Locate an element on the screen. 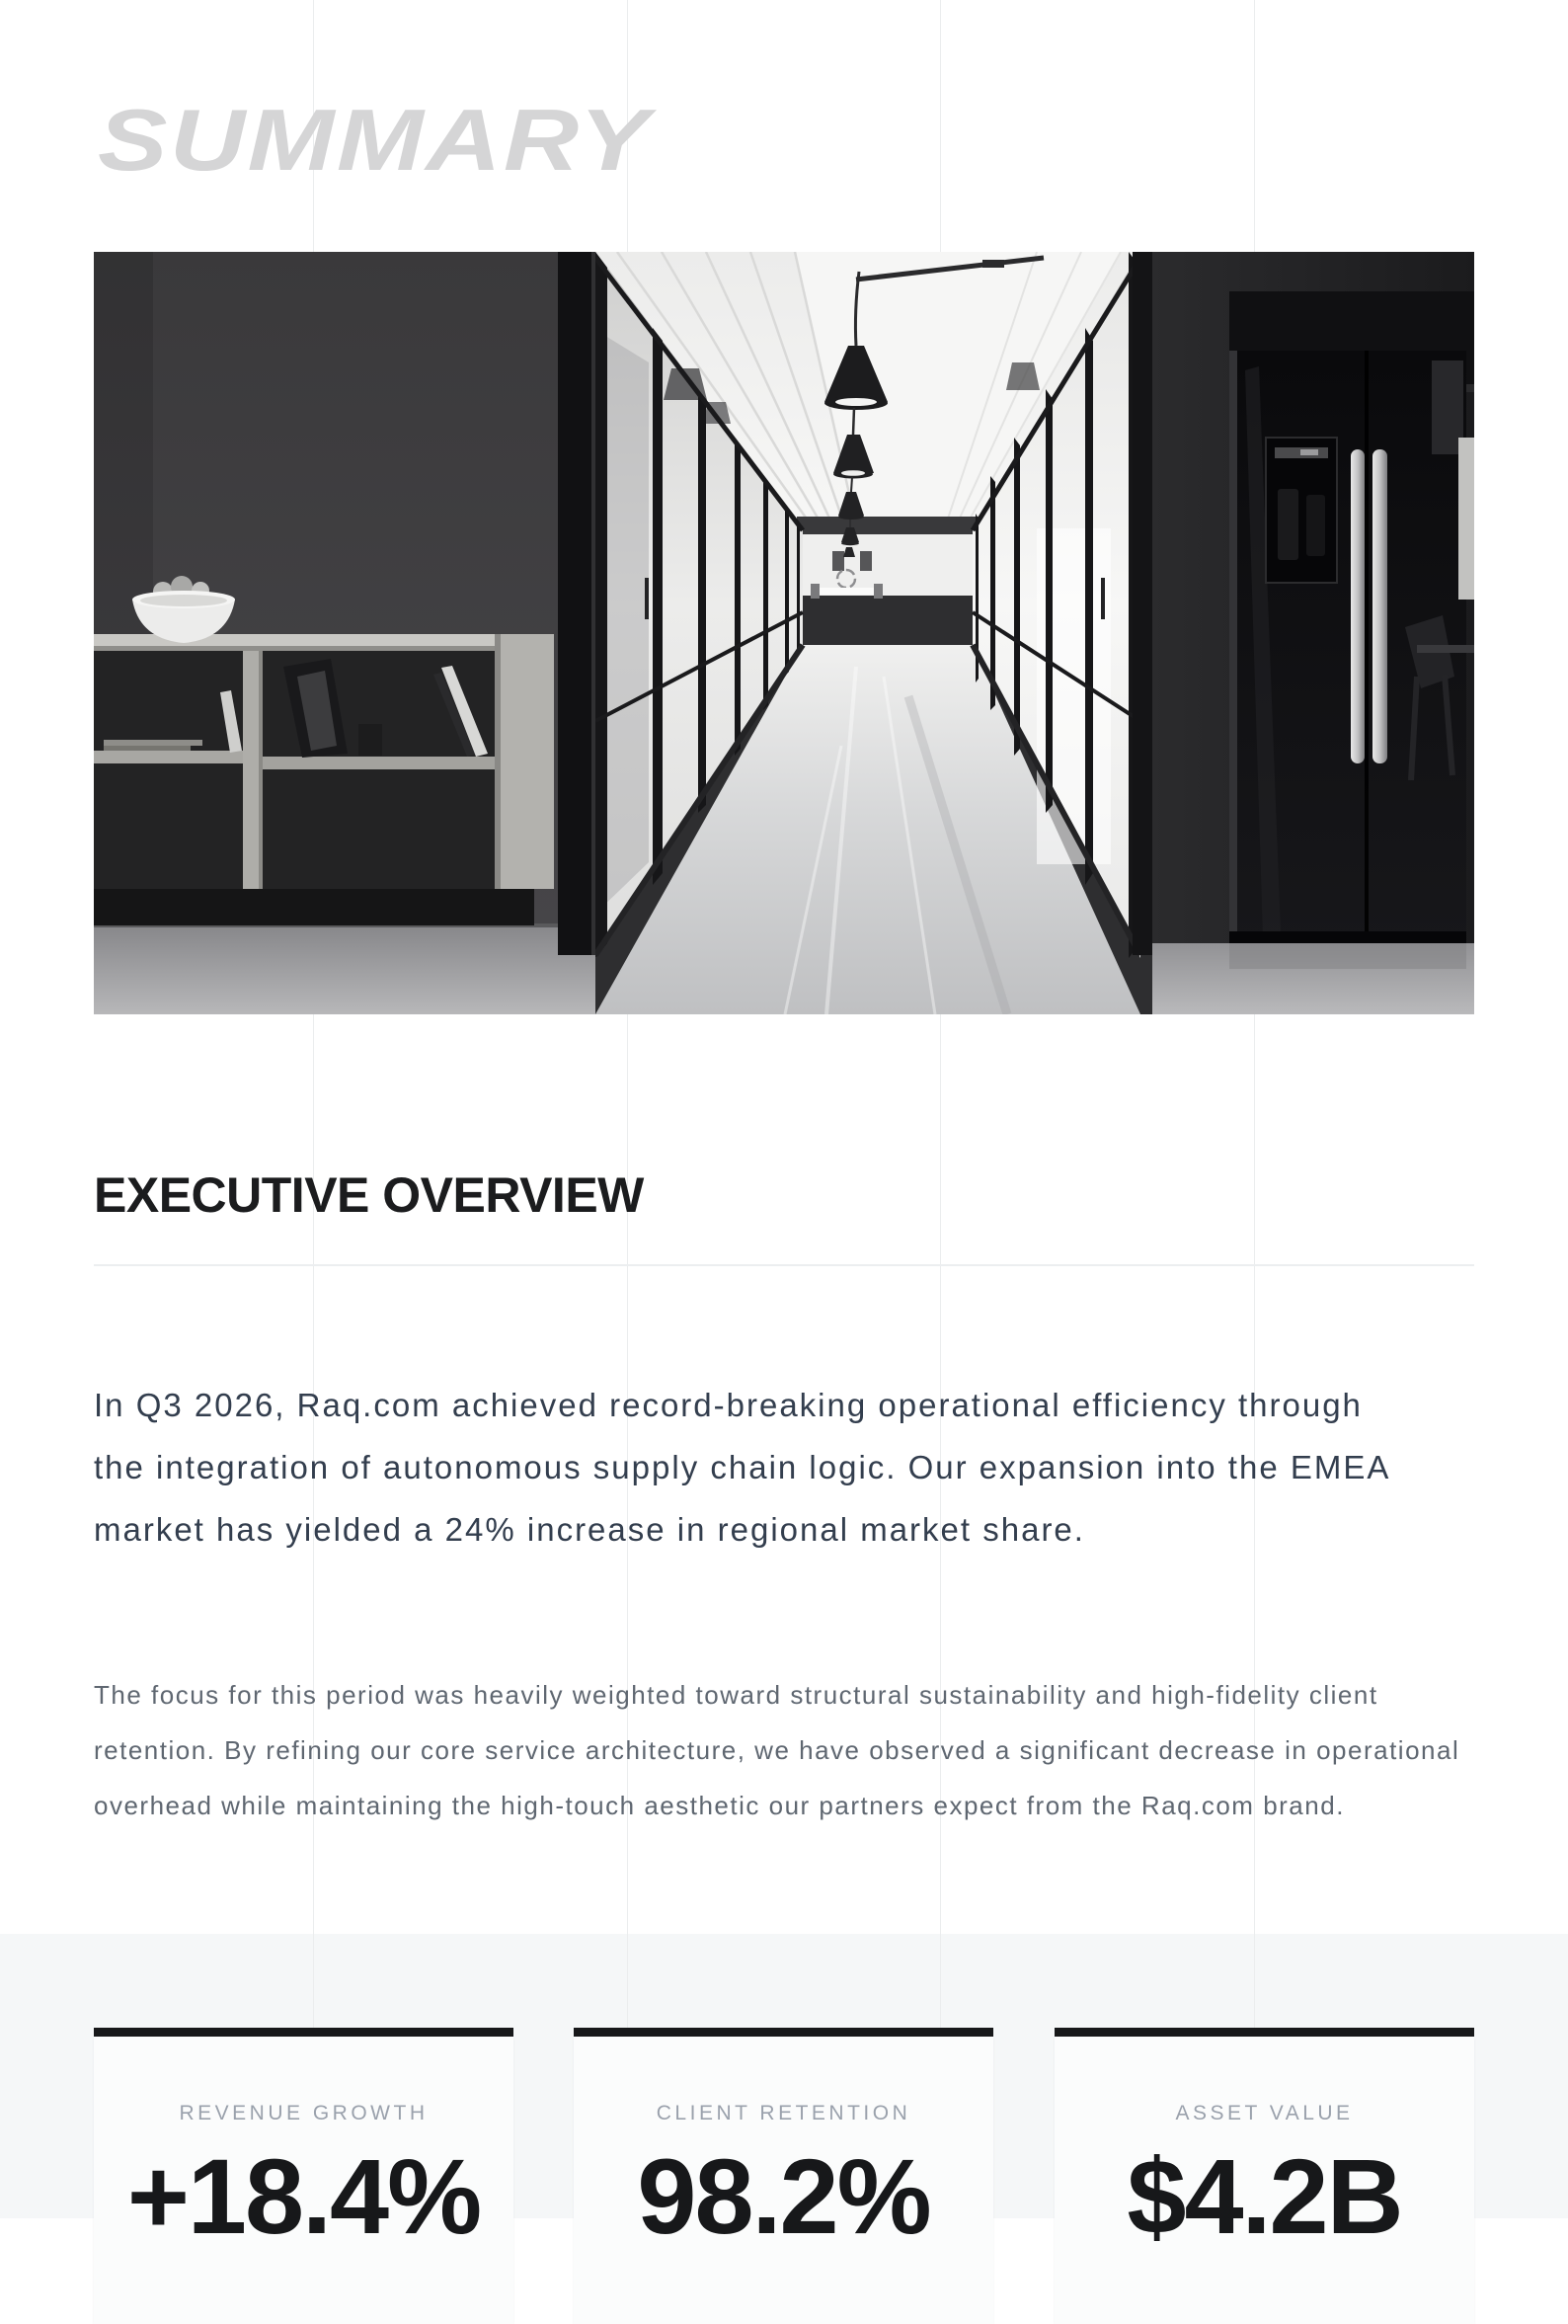  metric-card-body: REVENUE GROWTH +18.4% is located at coordinates (304, 2180).